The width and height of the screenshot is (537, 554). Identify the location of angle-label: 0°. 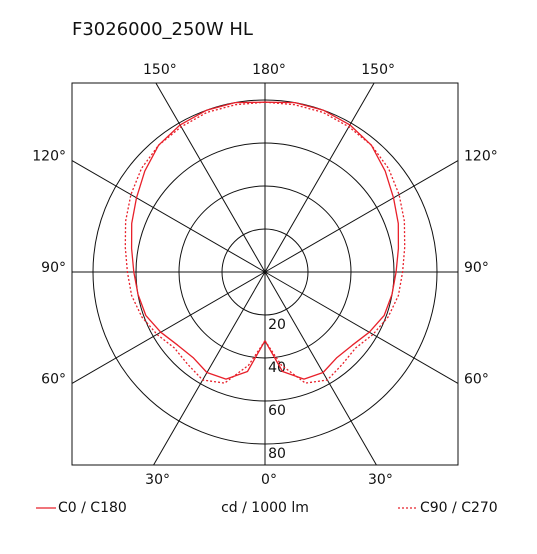
(269, 480).